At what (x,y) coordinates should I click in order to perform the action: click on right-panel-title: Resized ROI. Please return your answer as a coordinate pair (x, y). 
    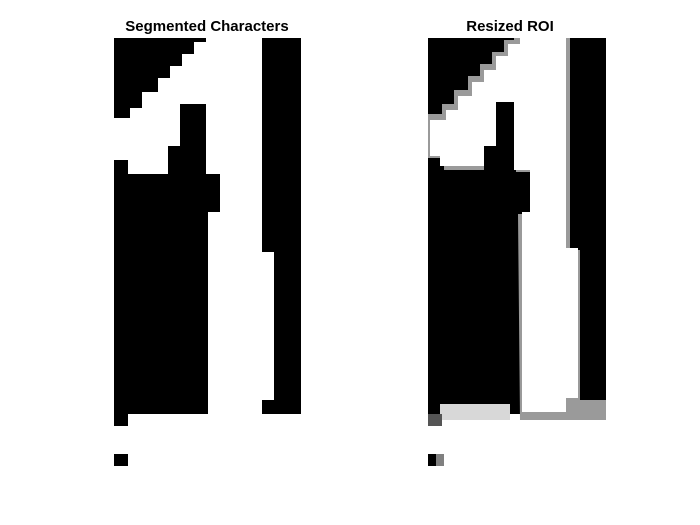
    Looking at the image, I should click on (510, 26).